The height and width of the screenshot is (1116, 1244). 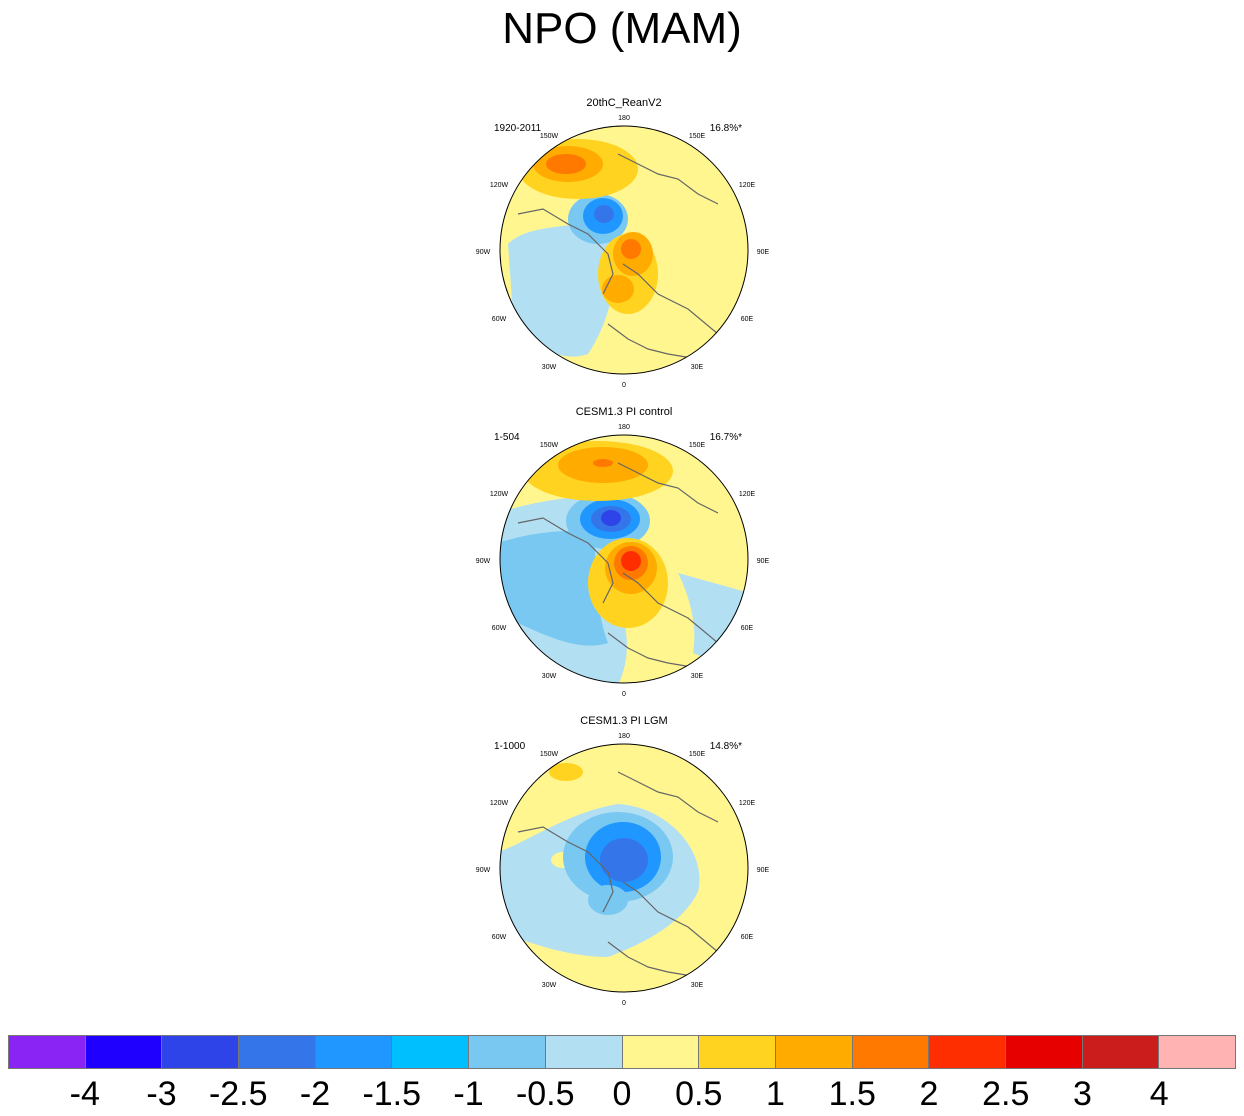 What do you see at coordinates (725, 437) in the screenshot?
I see `panel-percent: 16.7%*` at bounding box center [725, 437].